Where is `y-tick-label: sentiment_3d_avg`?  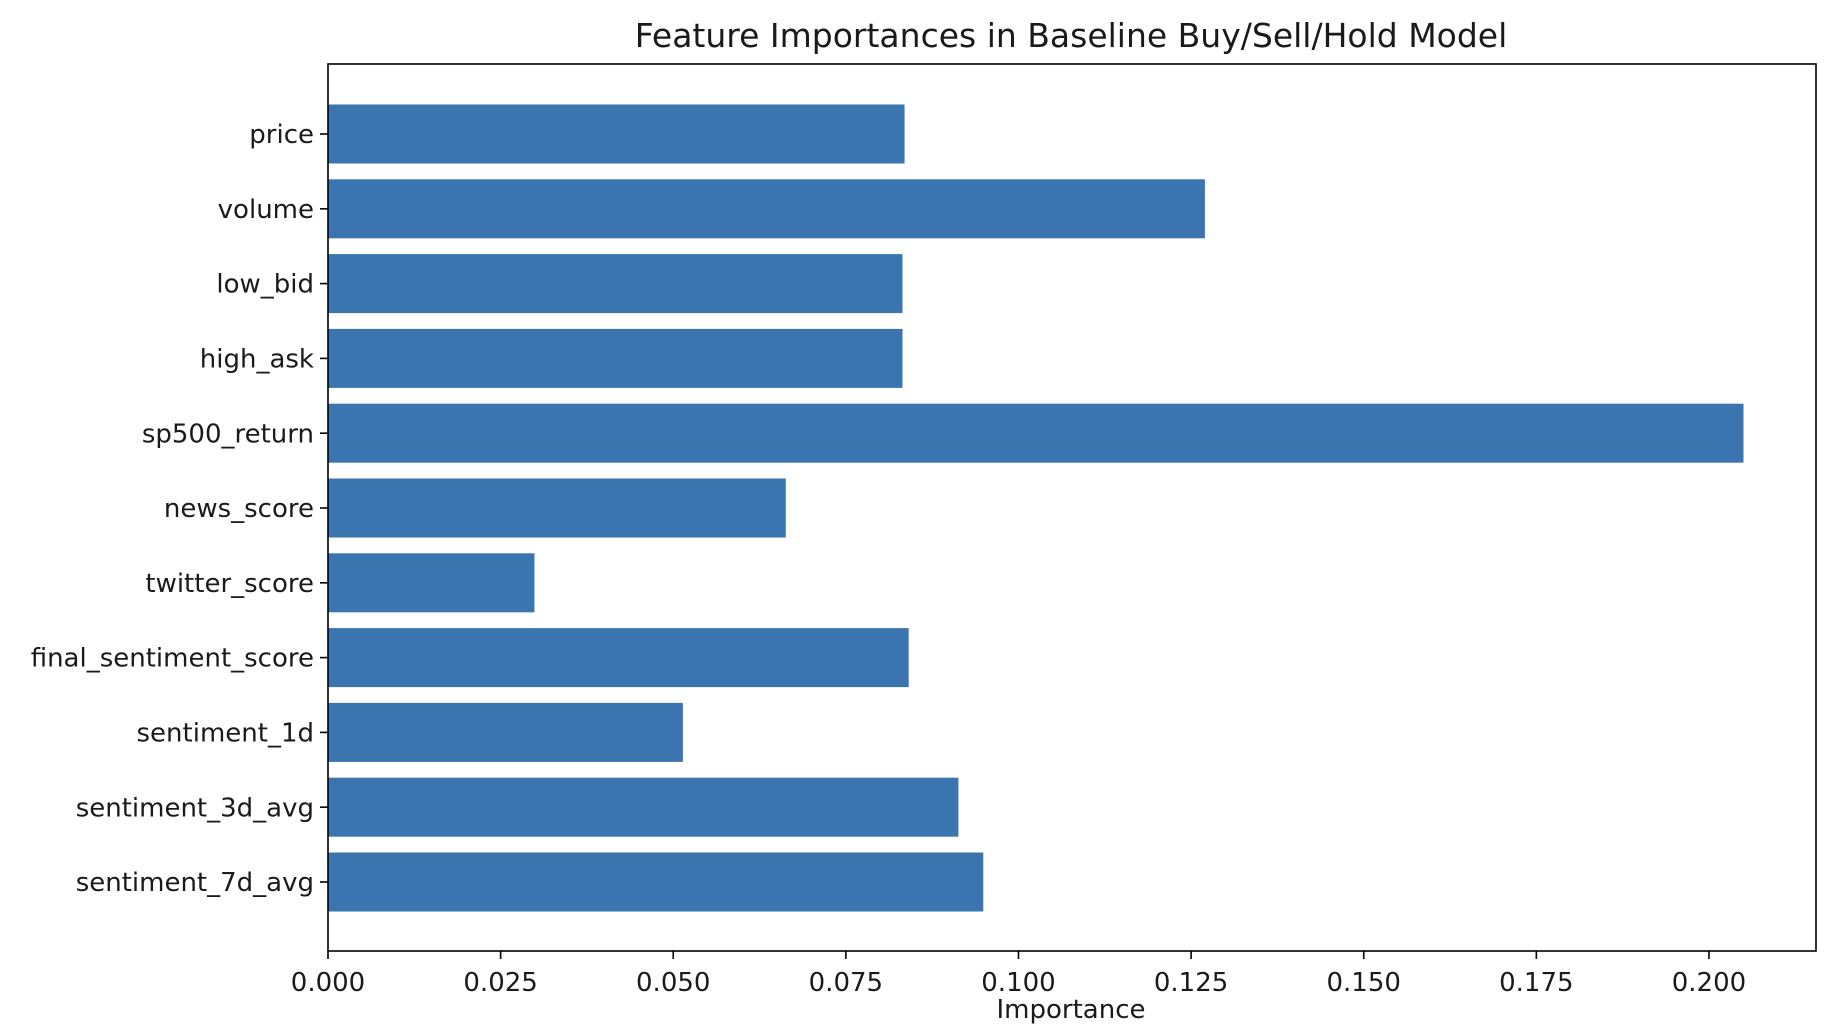 y-tick-label: sentiment_3d_avg is located at coordinates (195, 808).